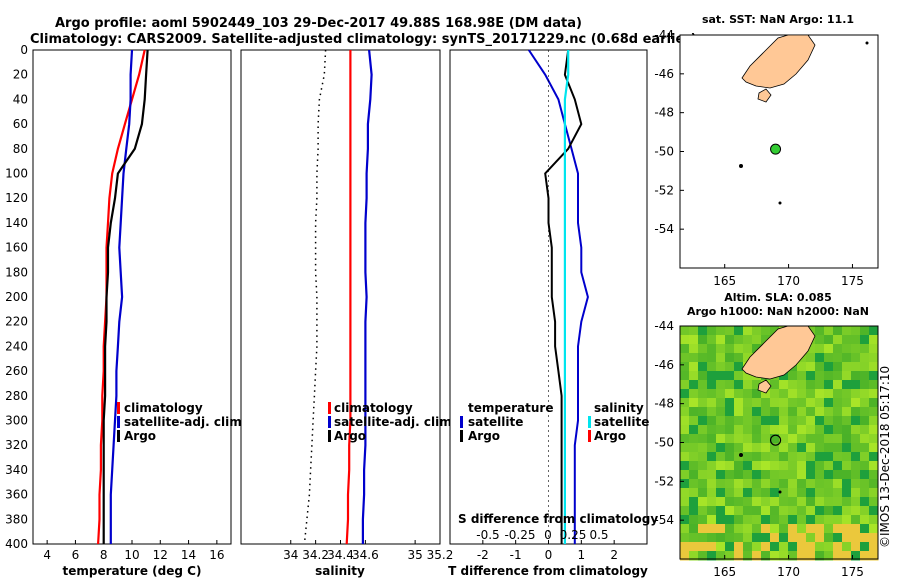 This screenshot has width=900, height=585. What do you see at coordinates (133, 551) in the screenshot?
I see `temperature-x-axis: 4 6 8 10 12 14 16` at bounding box center [133, 551].